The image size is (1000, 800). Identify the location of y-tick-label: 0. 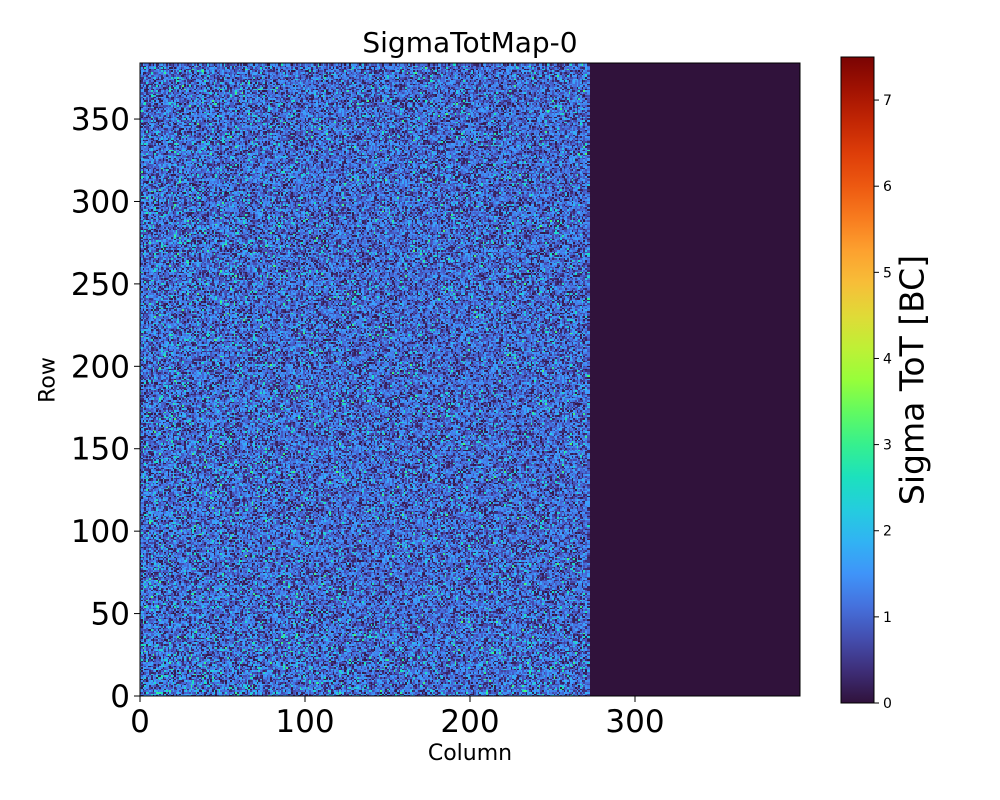
(120, 697).